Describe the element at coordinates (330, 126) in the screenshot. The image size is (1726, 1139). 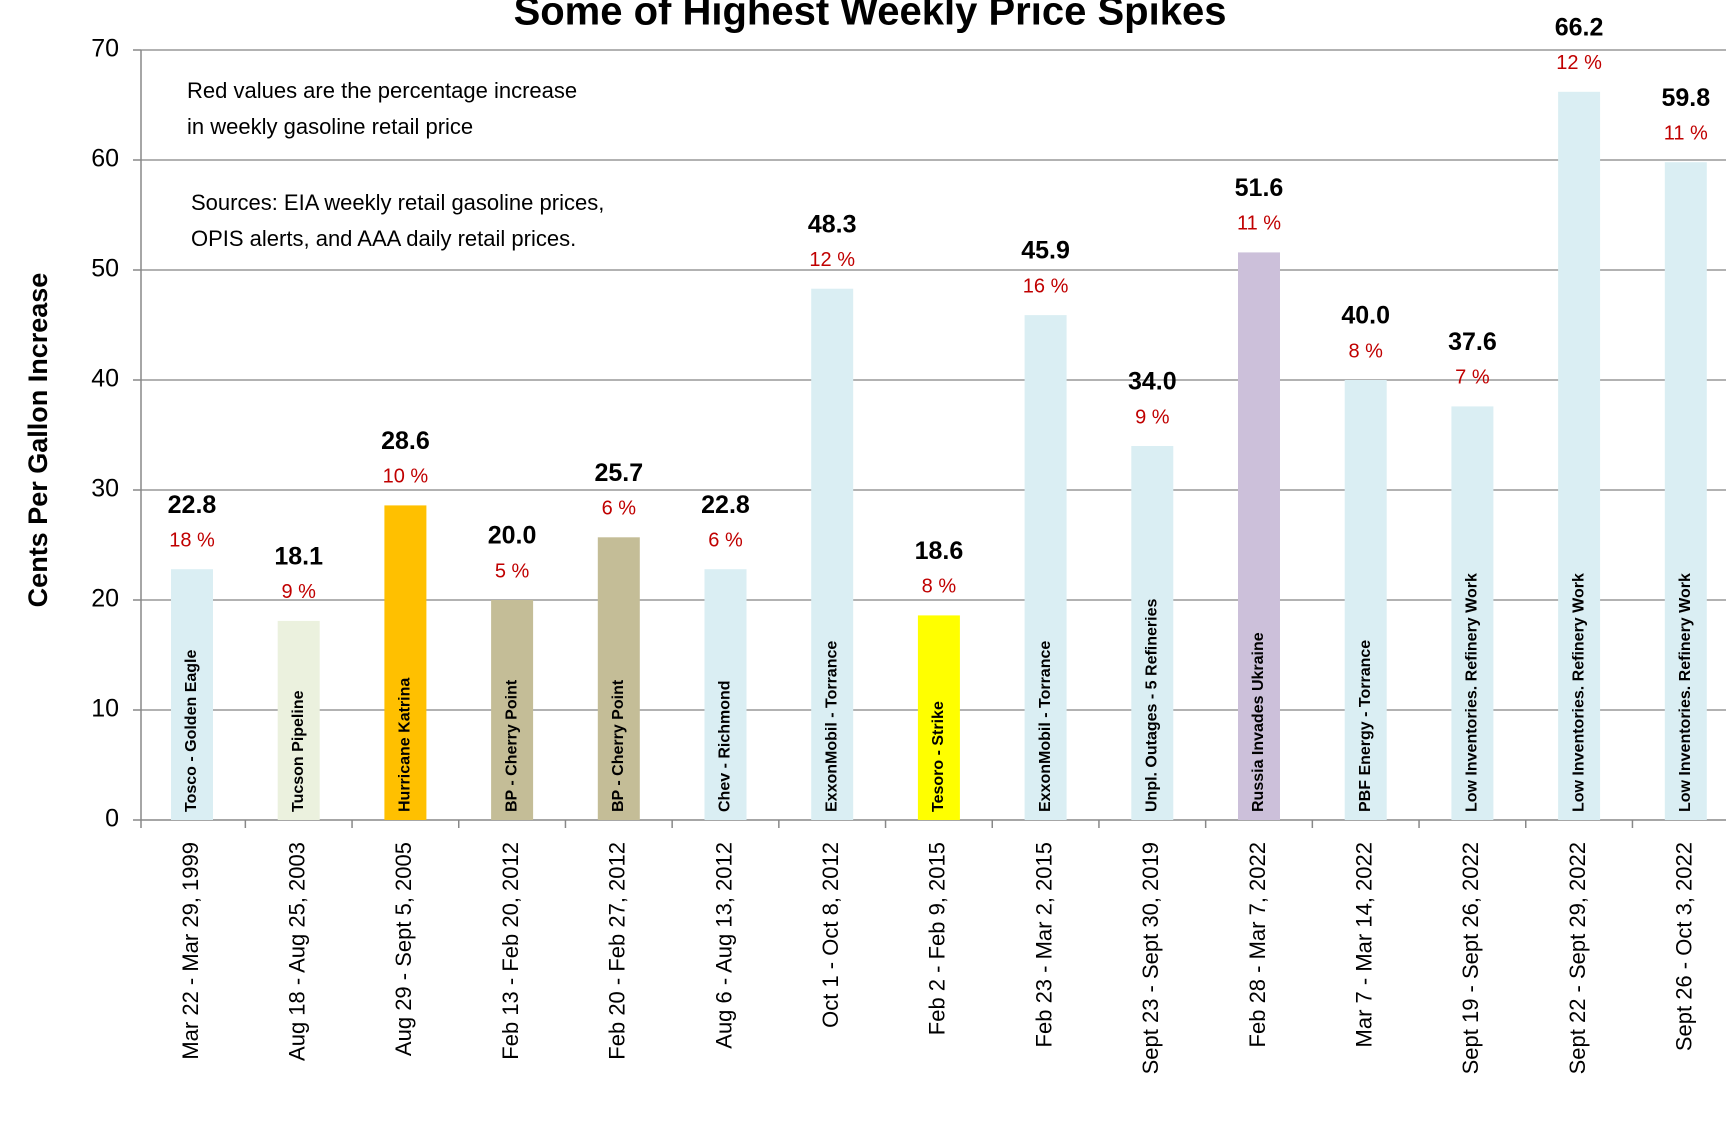
I see `annotation: in weekly gasoline retail price` at that location.